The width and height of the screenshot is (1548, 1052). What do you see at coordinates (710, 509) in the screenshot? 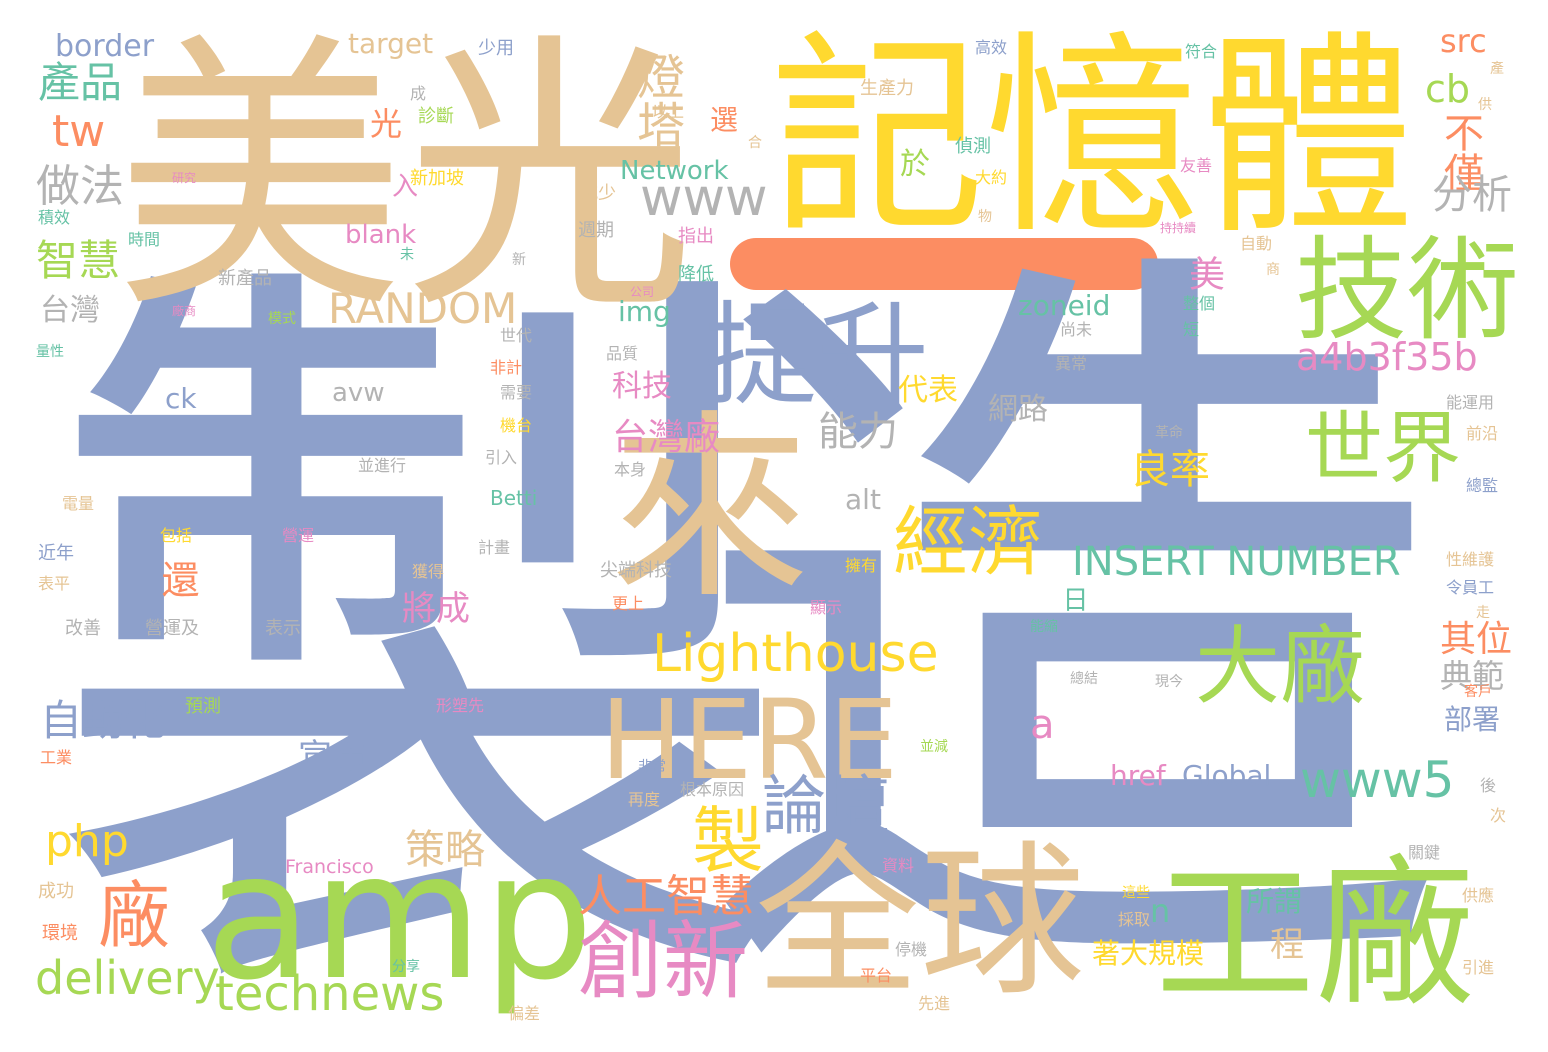
I see `word-lai: 來` at bounding box center [710, 509].